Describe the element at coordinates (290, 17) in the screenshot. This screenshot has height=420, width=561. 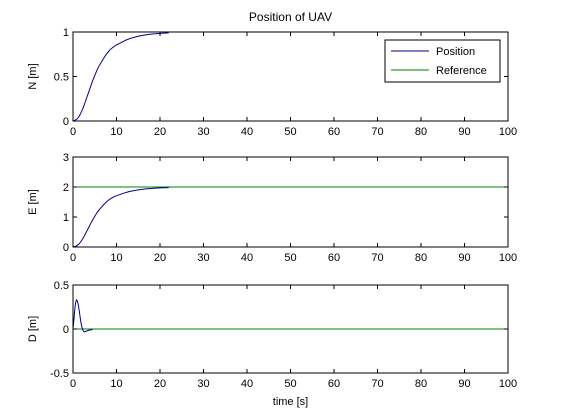
I see `chart-title: Position of UAV` at that location.